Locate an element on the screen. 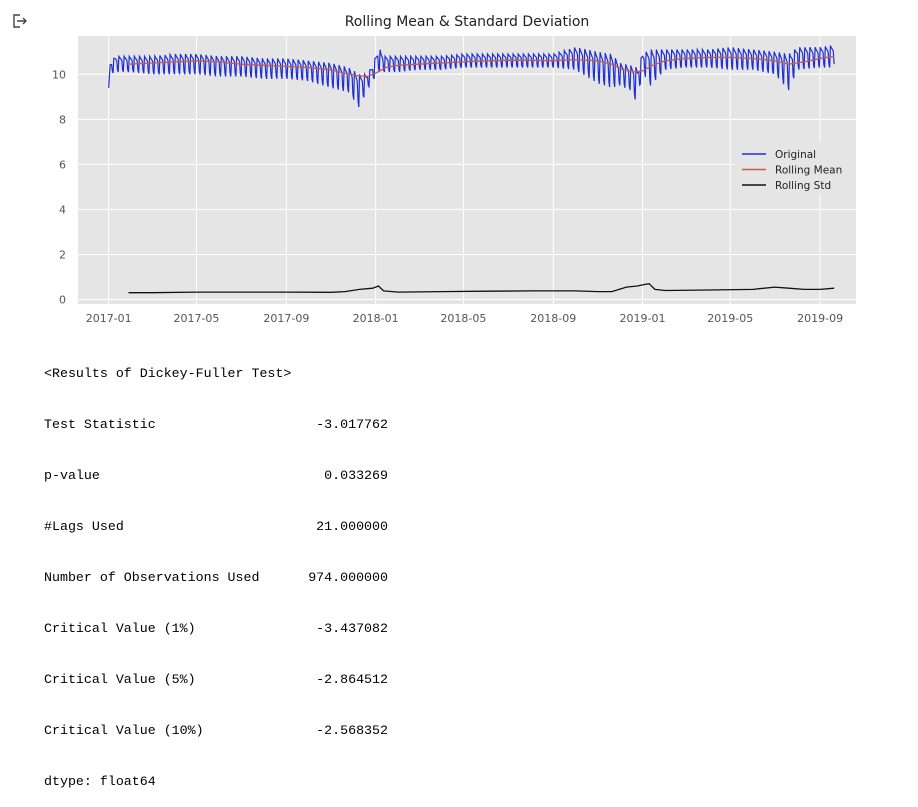 The image size is (918, 807). result-label: Critical Value (1%) is located at coordinates (120, 628).